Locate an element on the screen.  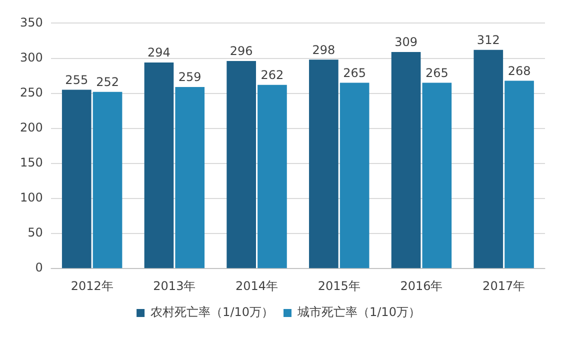
data-label: 259 is located at coordinates (190, 77).